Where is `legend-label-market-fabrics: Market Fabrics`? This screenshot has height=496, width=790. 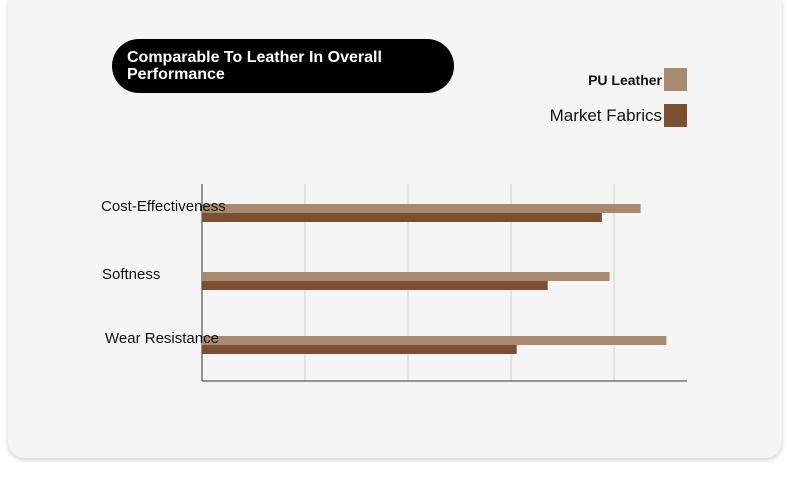 legend-label-market-fabrics: Market Fabrics is located at coordinates (605, 115).